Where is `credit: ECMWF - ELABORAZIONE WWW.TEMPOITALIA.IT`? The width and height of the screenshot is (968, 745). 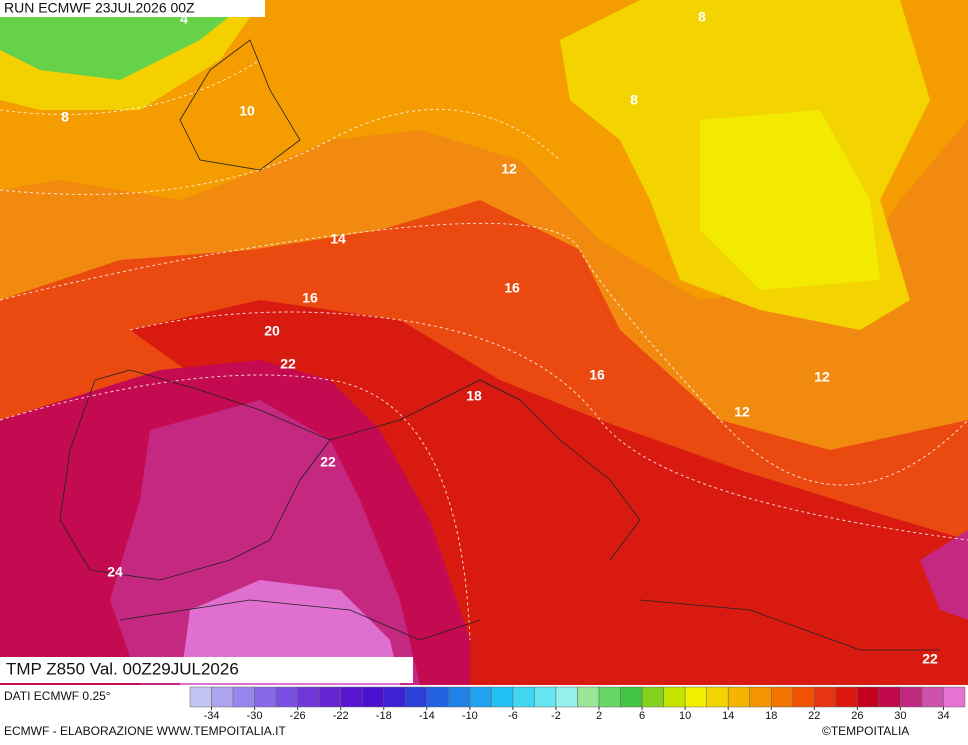
credit: ECMWF - ELABORAZIONE WWW.TEMPOITALIA.IT is located at coordinates (145, 731).